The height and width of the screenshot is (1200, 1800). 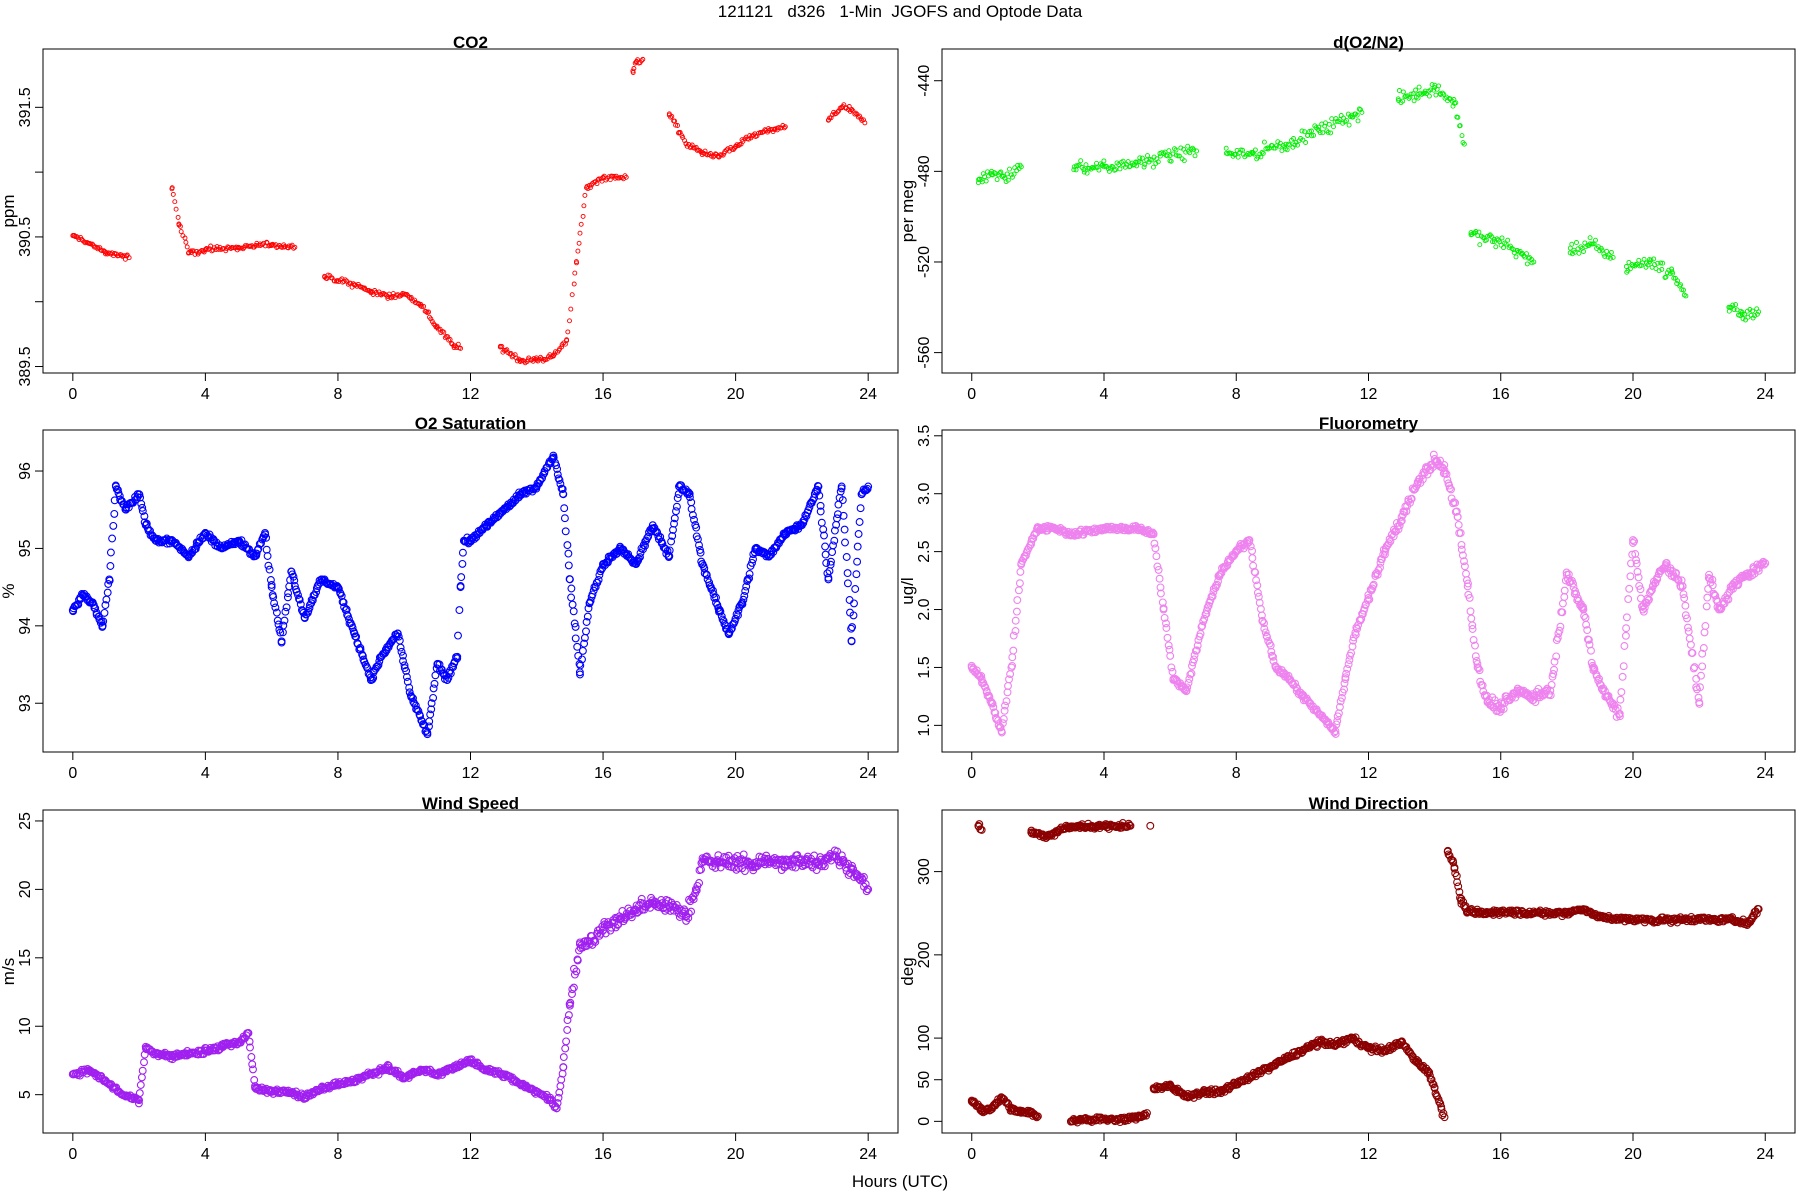 What do you see at coordinates (9, 971) in the screenshot?
I see `wind-speed-ylabel: m/s` at bounding box center [9, 971].